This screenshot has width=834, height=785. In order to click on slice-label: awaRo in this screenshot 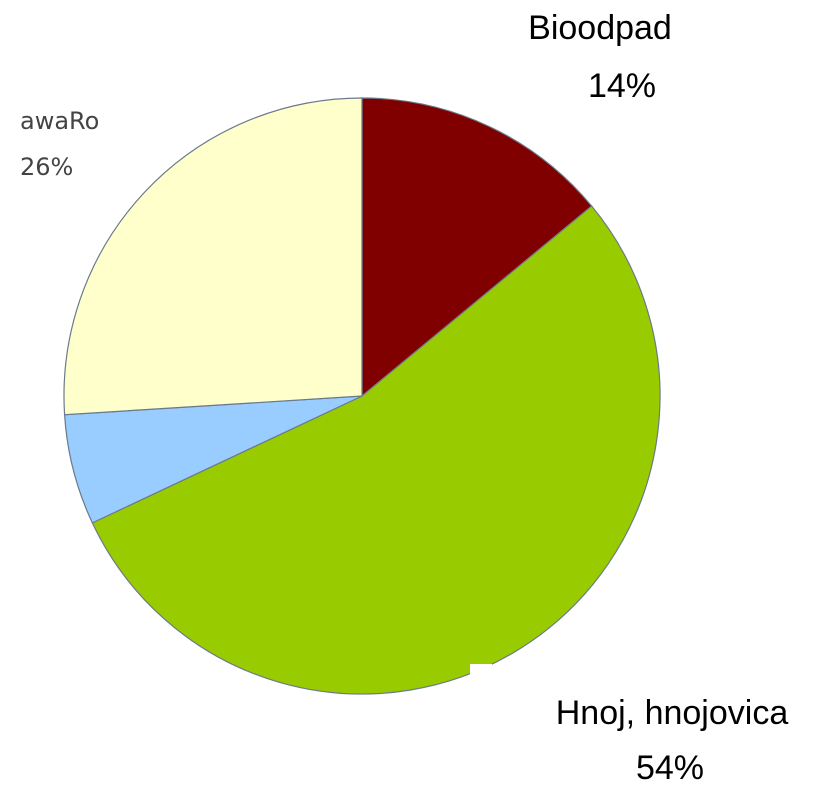, I will do `click(59, 121)`.